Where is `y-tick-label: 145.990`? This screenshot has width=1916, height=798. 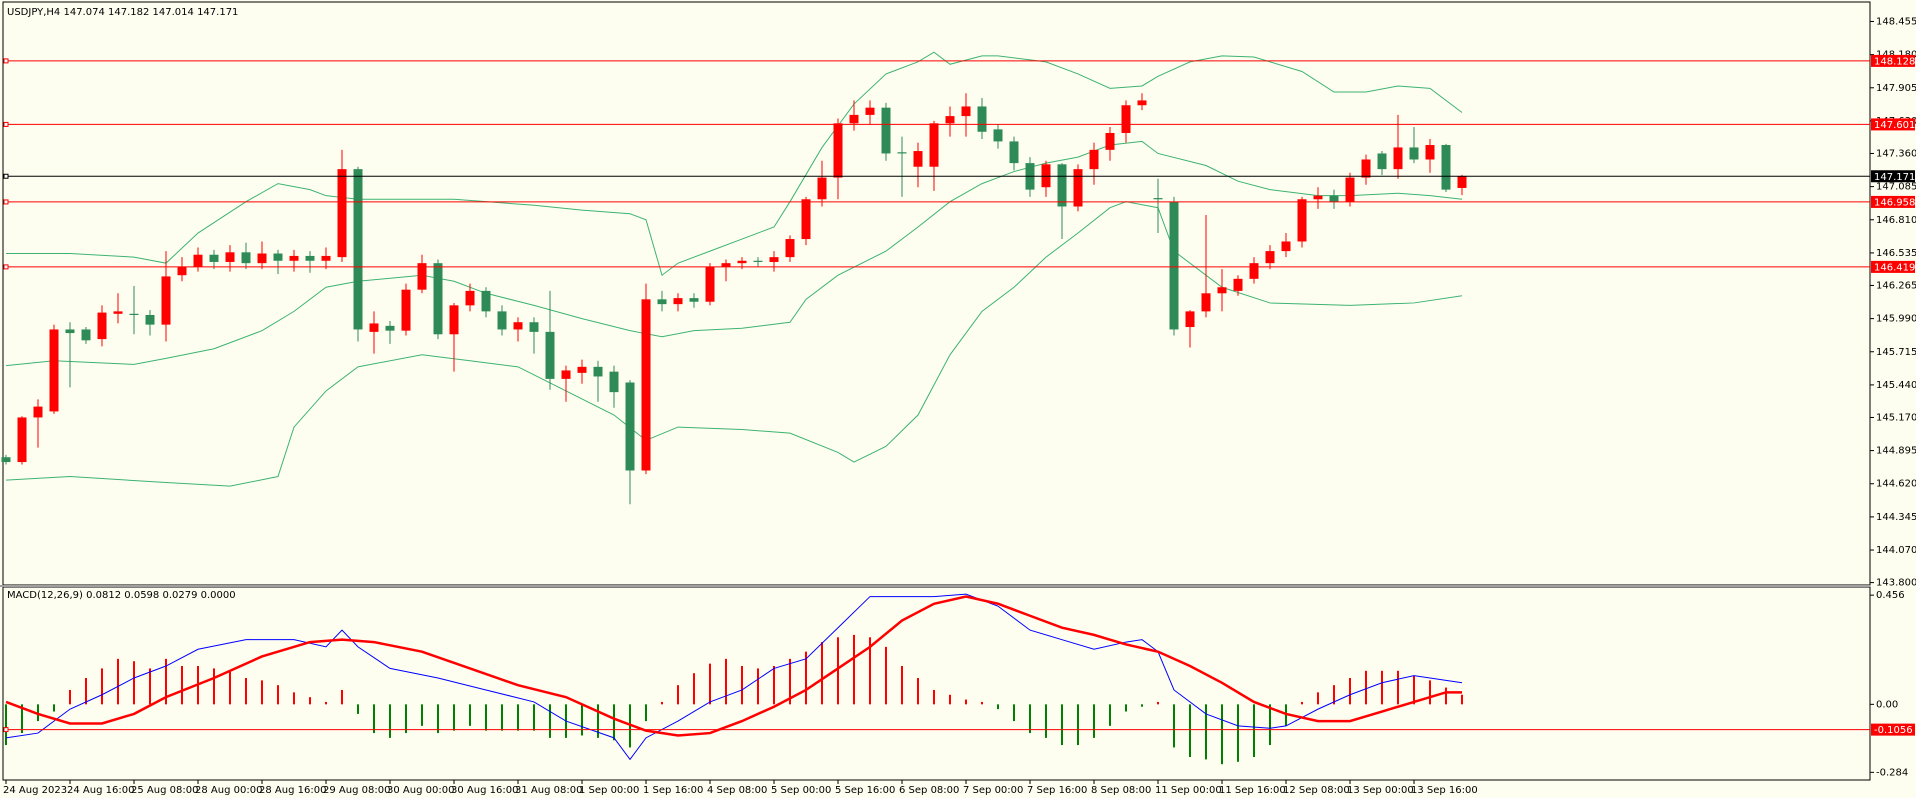
y-tick-label: 145.990 is located at coordinates (1896, 319).